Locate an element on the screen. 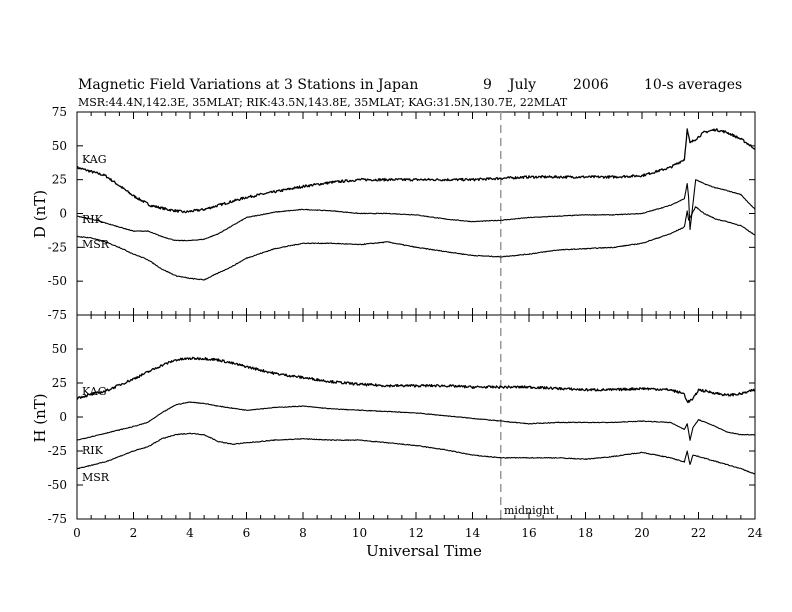 The height and width of the screenshot is (612, 792). x-tick-label: 8 is located at coordinates (303, 533).